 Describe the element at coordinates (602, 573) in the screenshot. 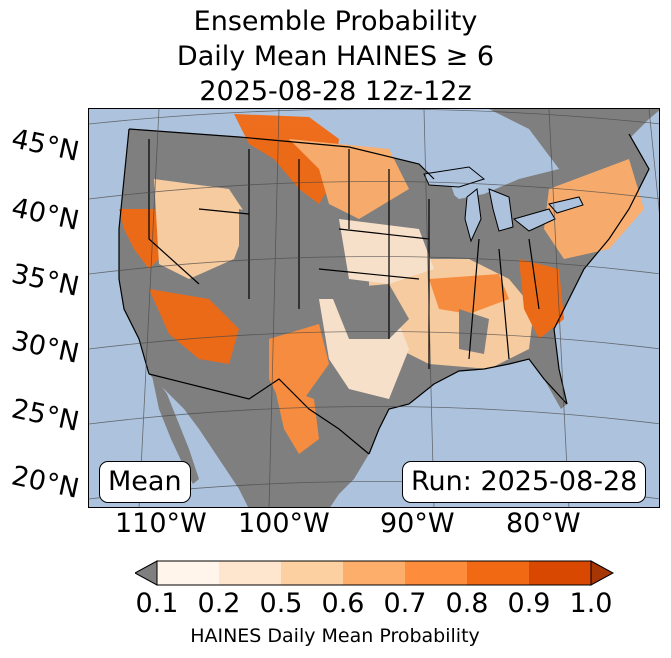

I see `colorbar-over-triangle` at that location.